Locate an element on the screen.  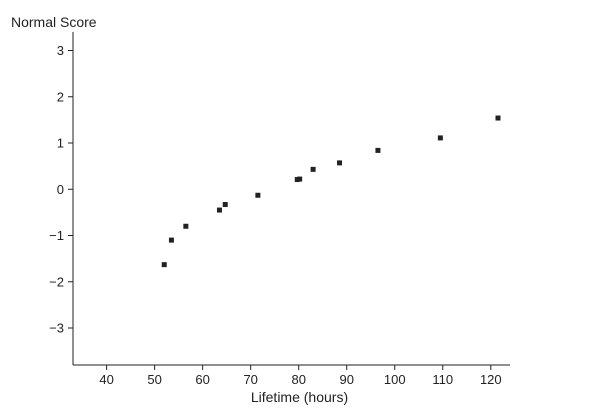
y-tick-label: −2 is located at coordinates (56, 281).